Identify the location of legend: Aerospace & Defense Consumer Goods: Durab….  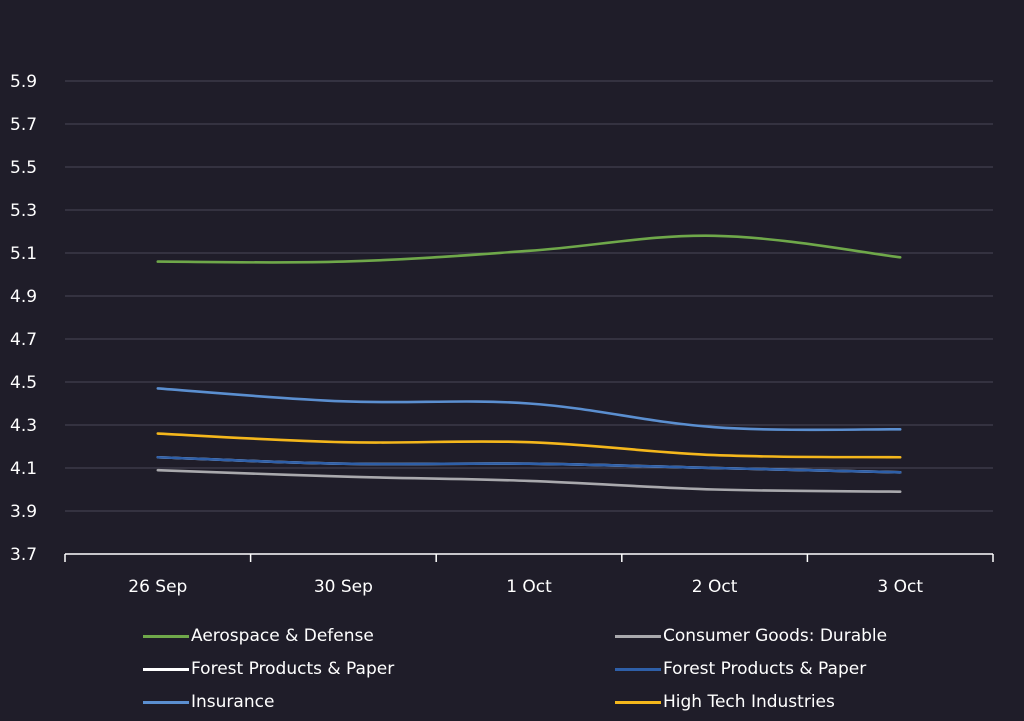
(512, 670).